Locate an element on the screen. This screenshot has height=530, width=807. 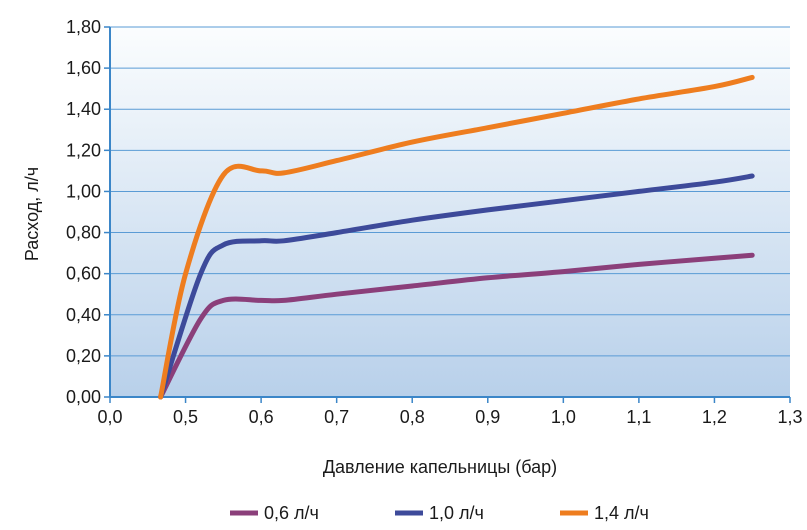
x-tick-label: 1,2 is located at coordinates (714, 417).